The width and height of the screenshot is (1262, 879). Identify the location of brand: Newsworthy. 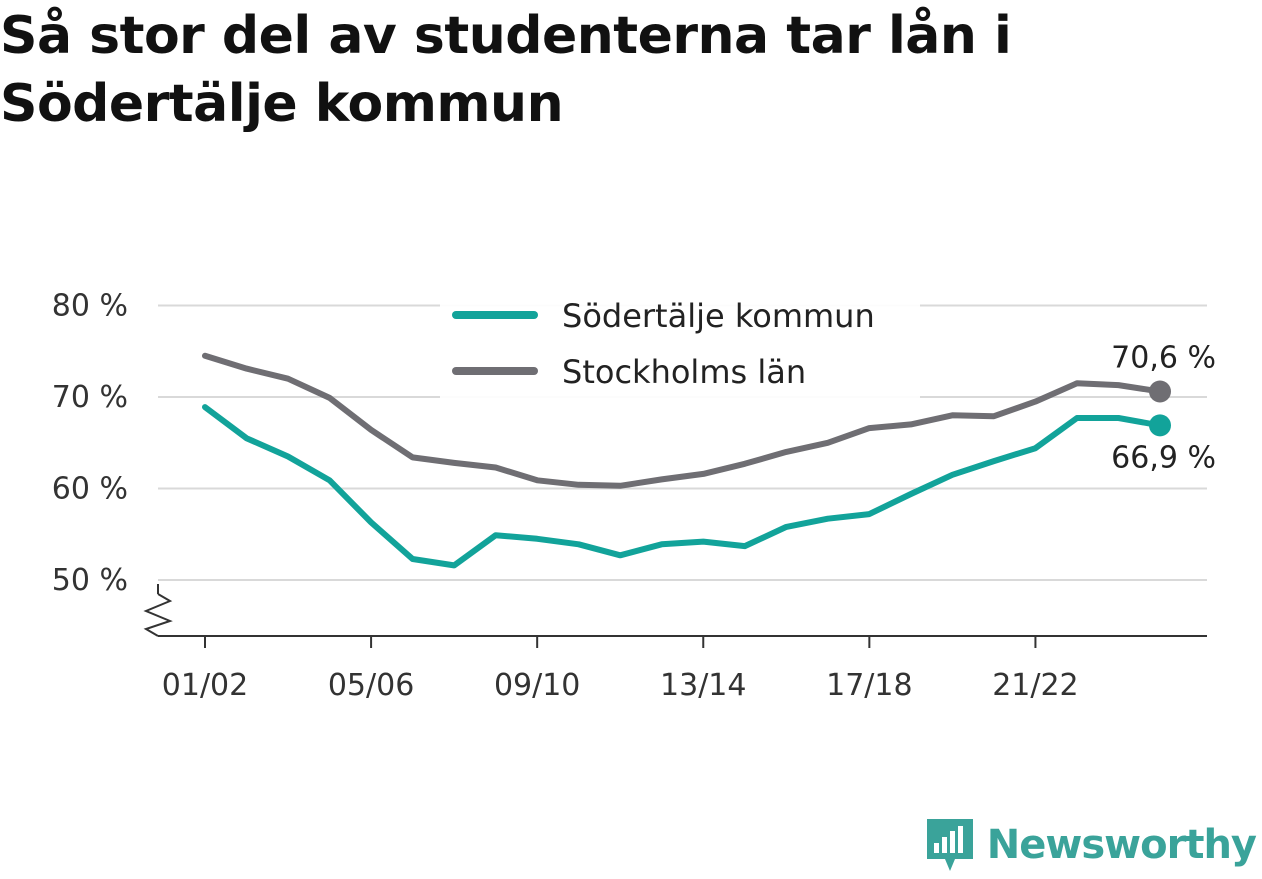
(1091, 845).